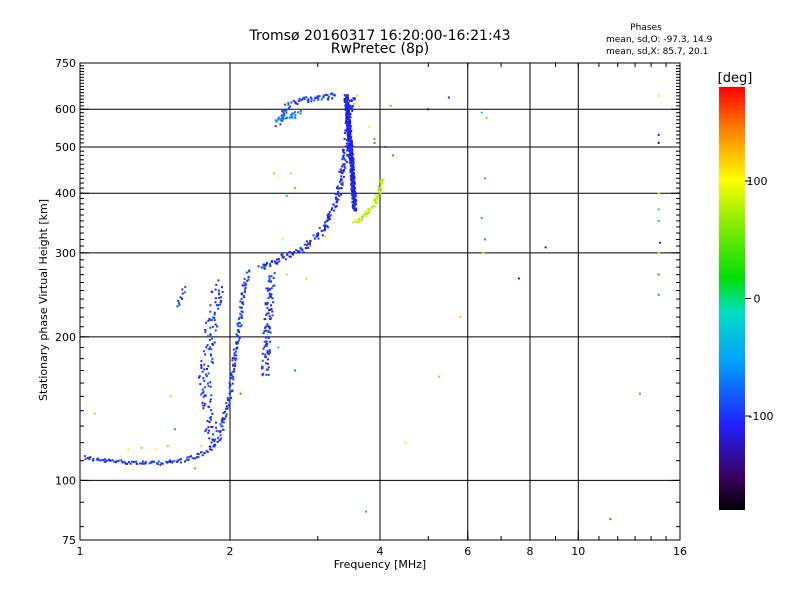  I want to click on stats-heading: Phases, so click(646, 28).